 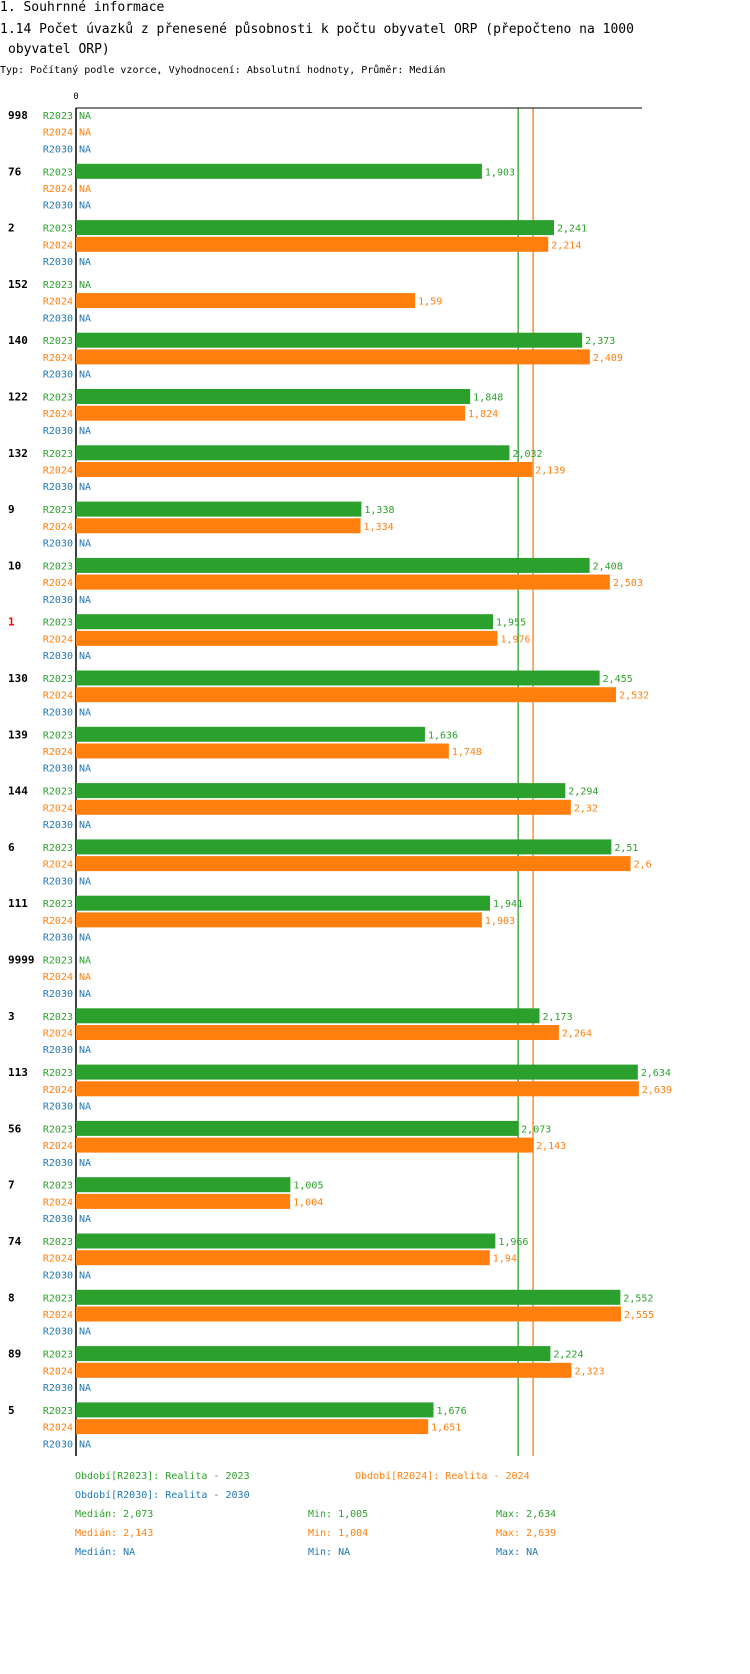 What do you see at coordinates (333, 357) in the screenshot?
I see `bar-140-r2024` at bounding box center [333, 357].